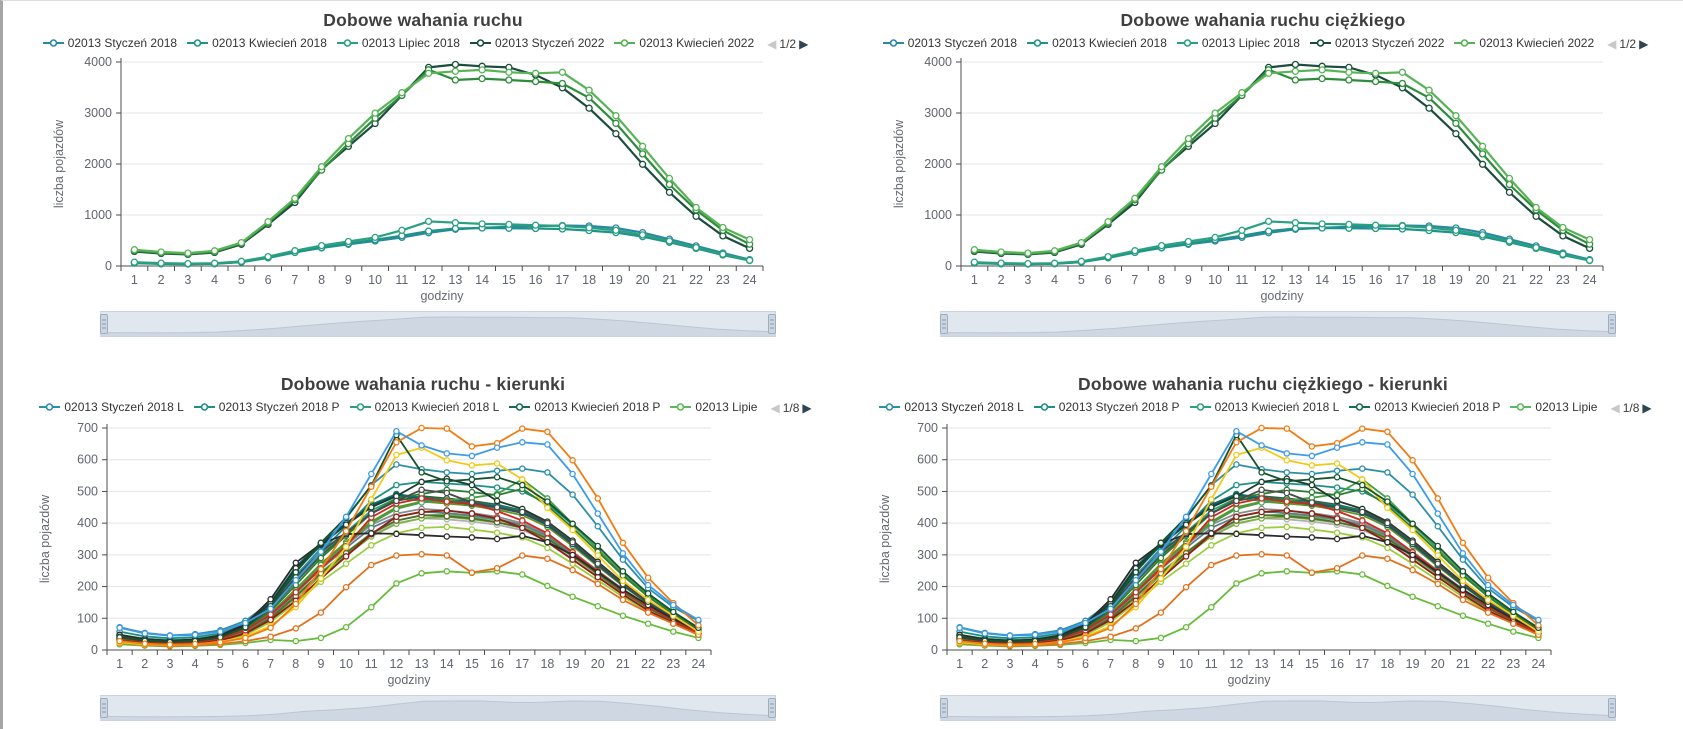 The width and height of the screenshot is (1683, 729). Describe the element at coordinates (1566, 407) in the screenshot. I see `legend-item-label: 02013 Lipie` at that location.